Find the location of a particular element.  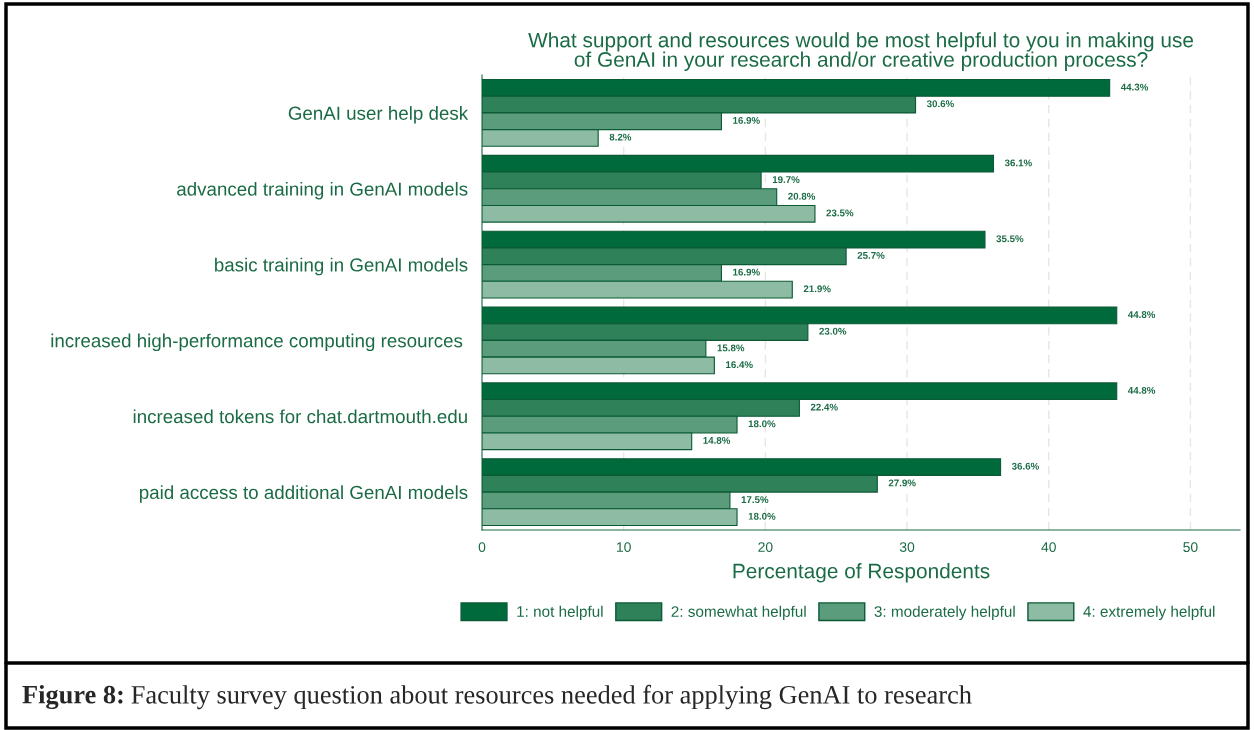

legend-label: 3: moderately helpful is located at coordinates (944, 612).